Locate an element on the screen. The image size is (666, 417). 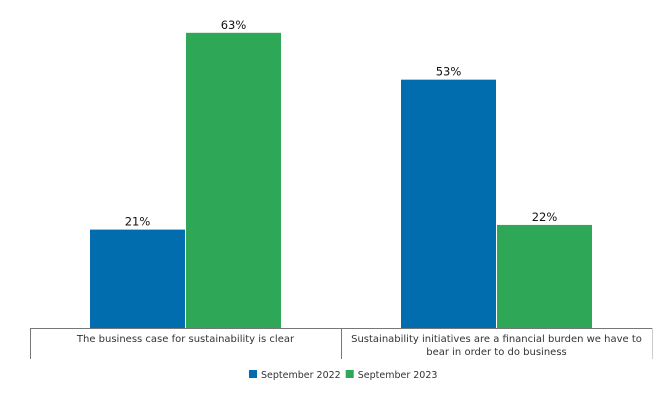
data-label: 63% is located at coordinates (234, 25).